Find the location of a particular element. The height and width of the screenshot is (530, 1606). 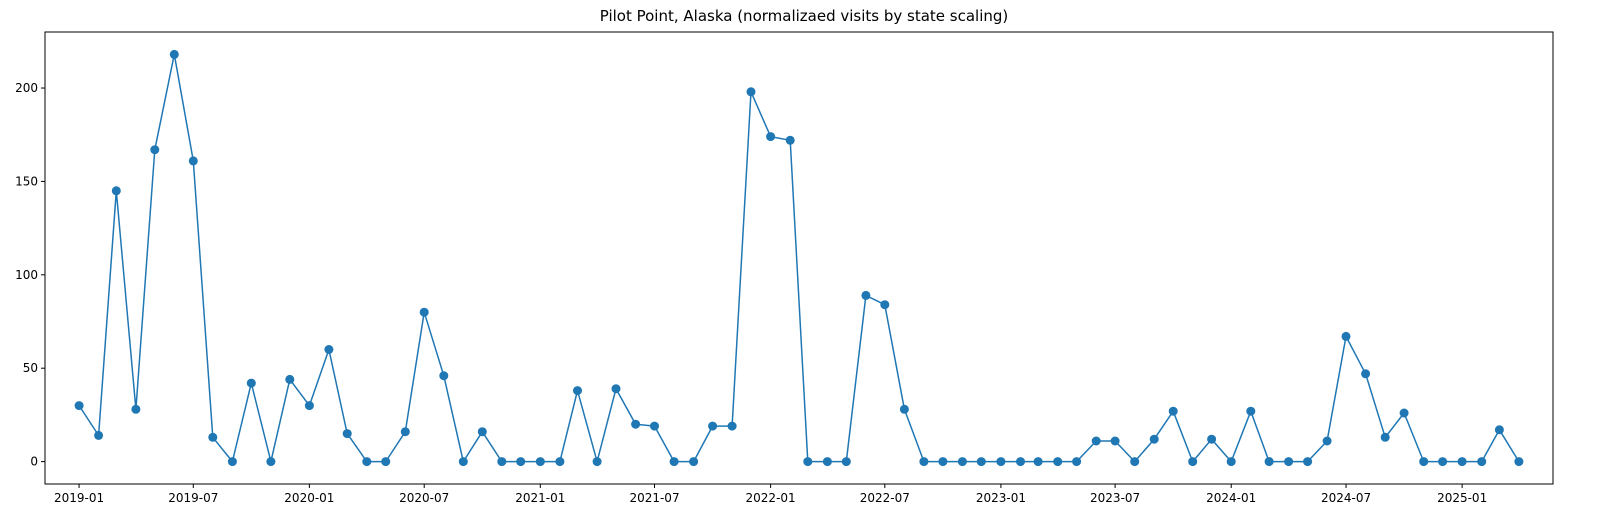

x-tick-label: 2022-01 is located at coordinates (771, 498).